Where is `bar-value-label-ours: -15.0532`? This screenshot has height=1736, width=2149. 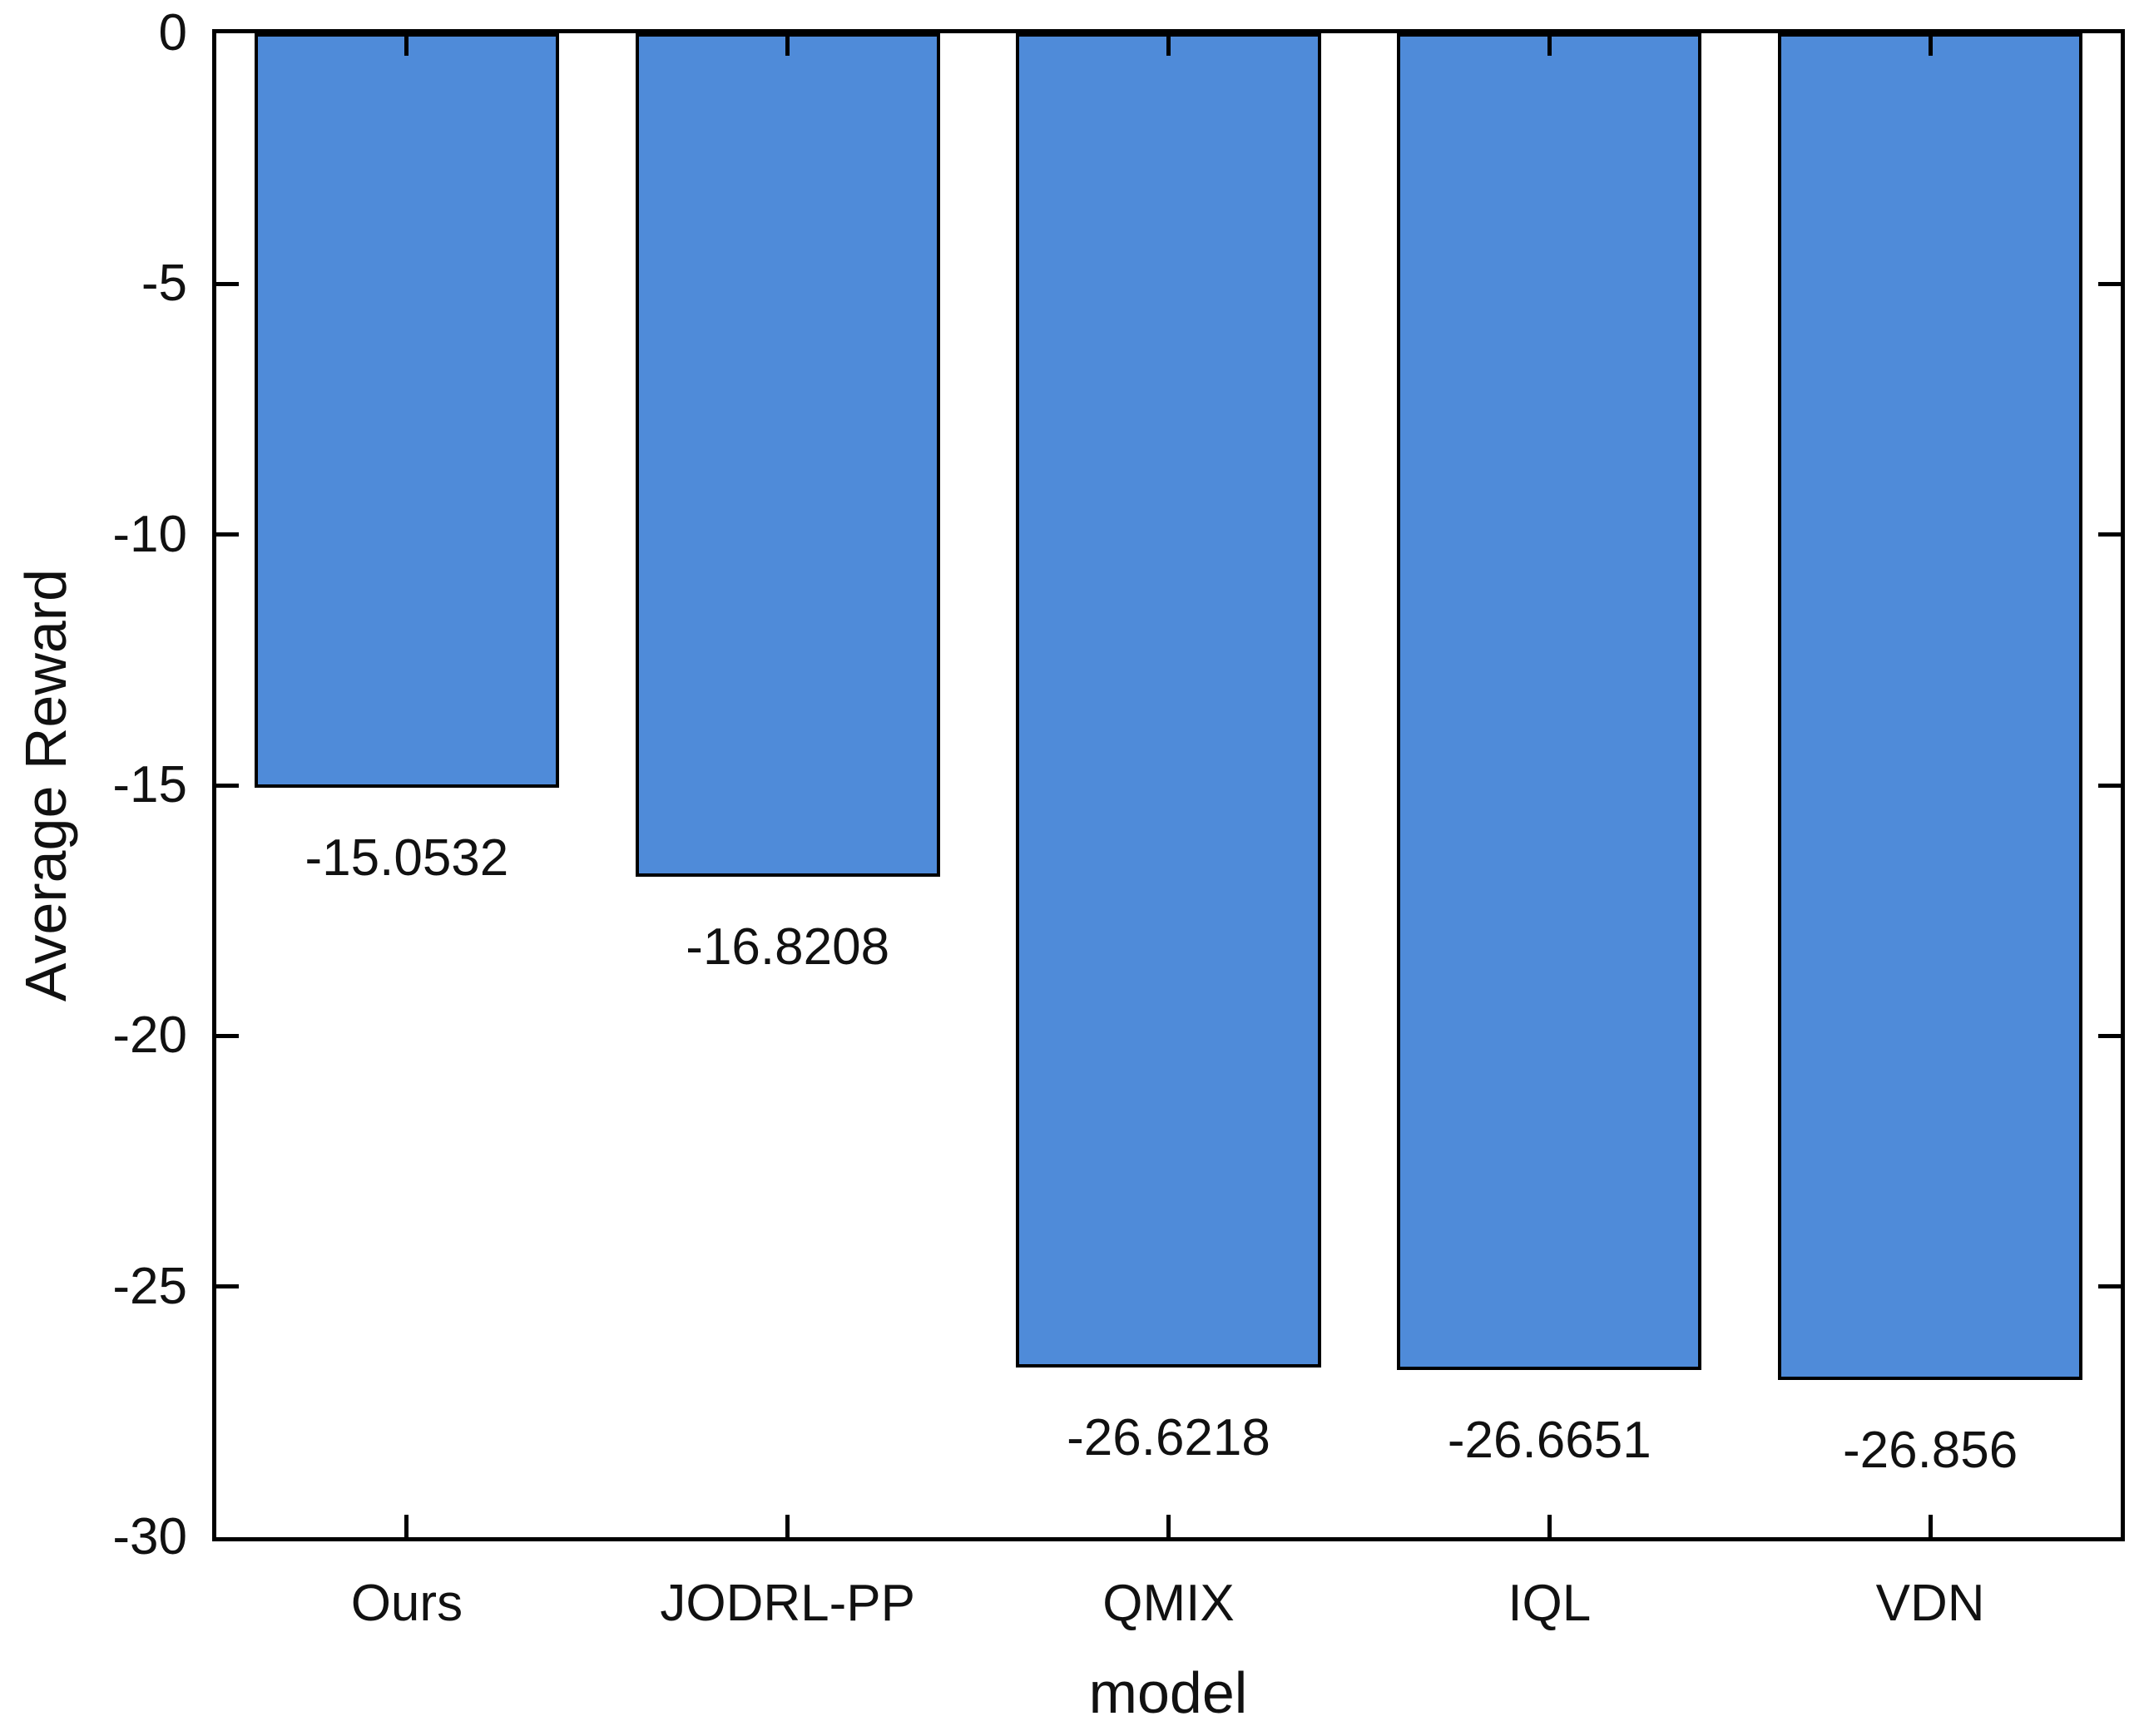 bar-value-label-ours: -15.0532 is located at coordinates (407, 859).